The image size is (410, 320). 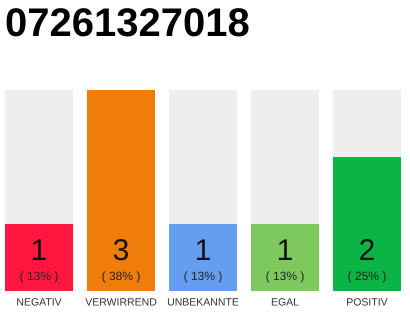 I want to click on data-label: 3, so click(x=121, y=250).